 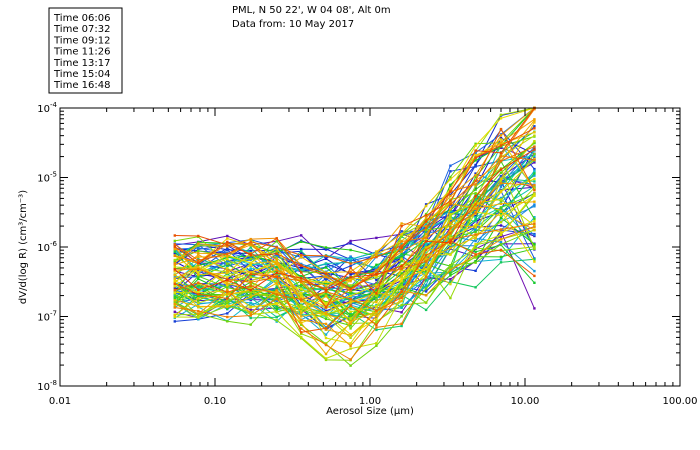 I want to click on legend-entry: Time 06:06, so click(x=81, y=18).